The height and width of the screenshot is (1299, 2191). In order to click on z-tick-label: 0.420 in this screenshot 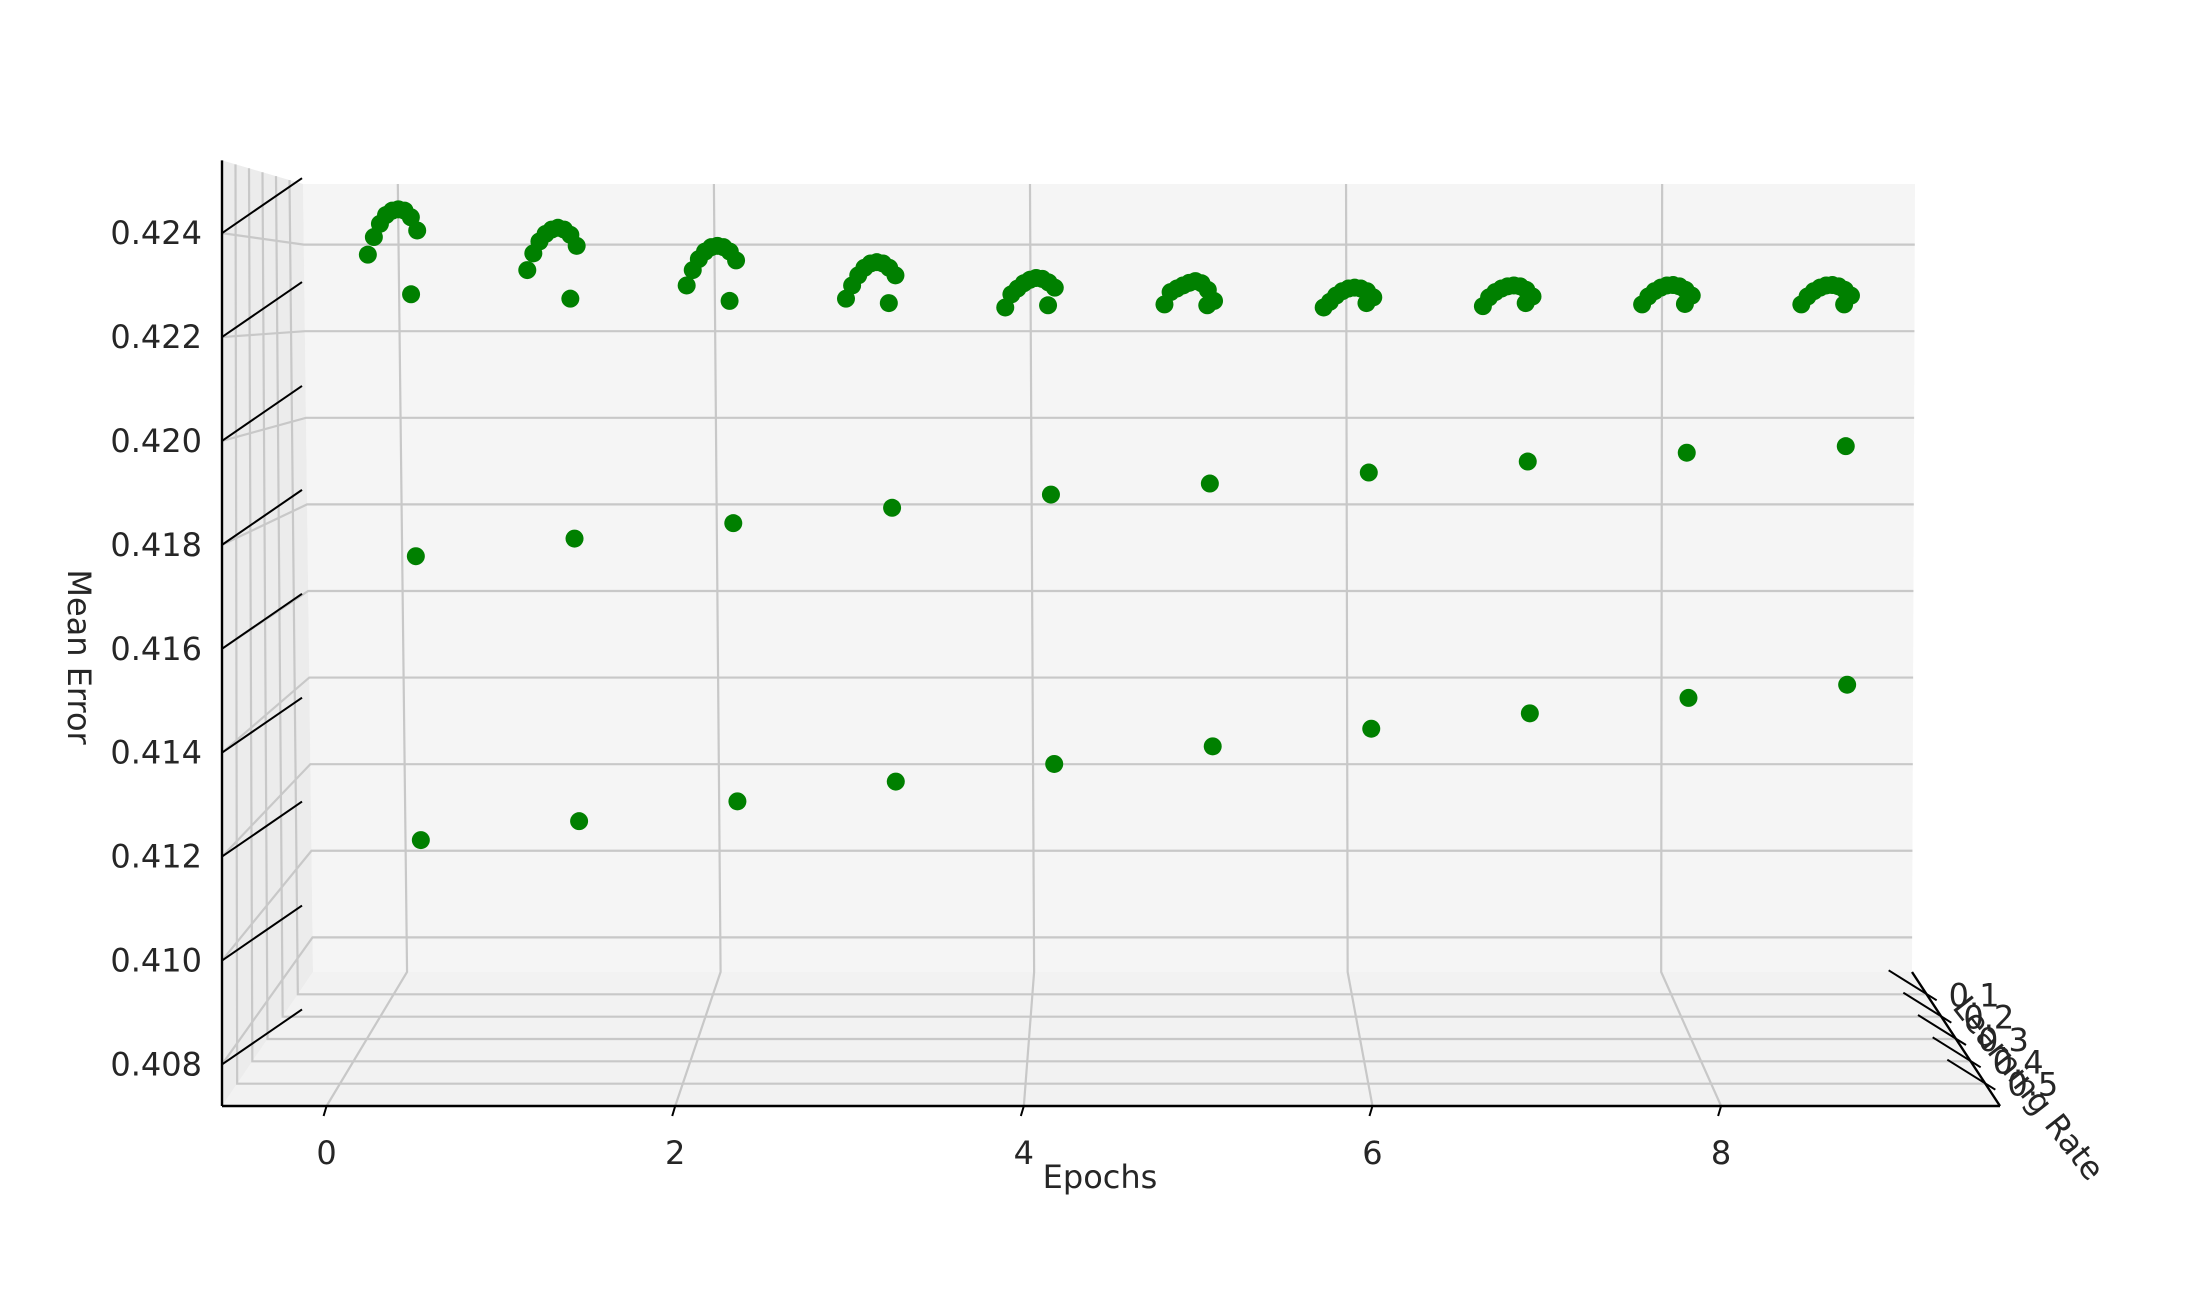, I will do `click(156, 441)`.